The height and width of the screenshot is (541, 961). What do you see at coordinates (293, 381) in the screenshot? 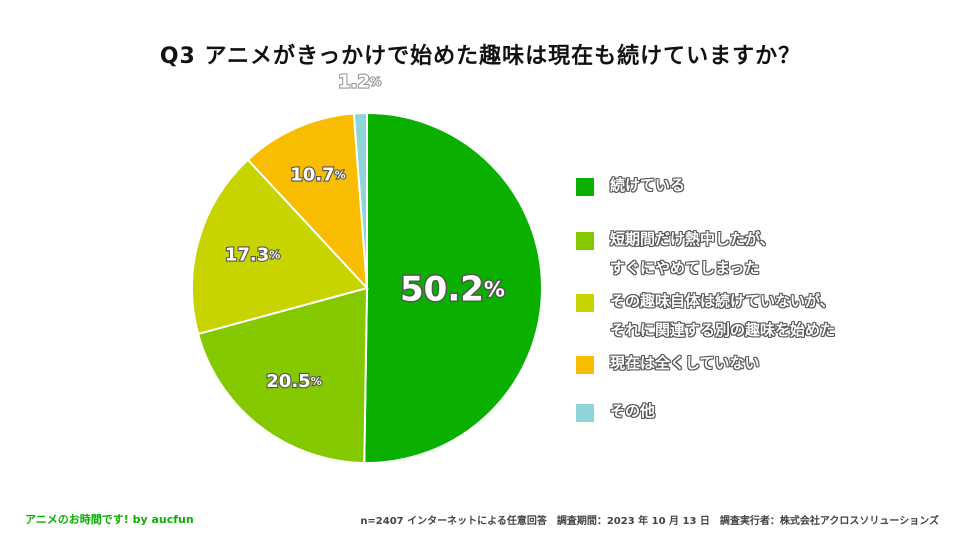
I see `slice-value-label: 20.5%` at bounding box center [293, 381].